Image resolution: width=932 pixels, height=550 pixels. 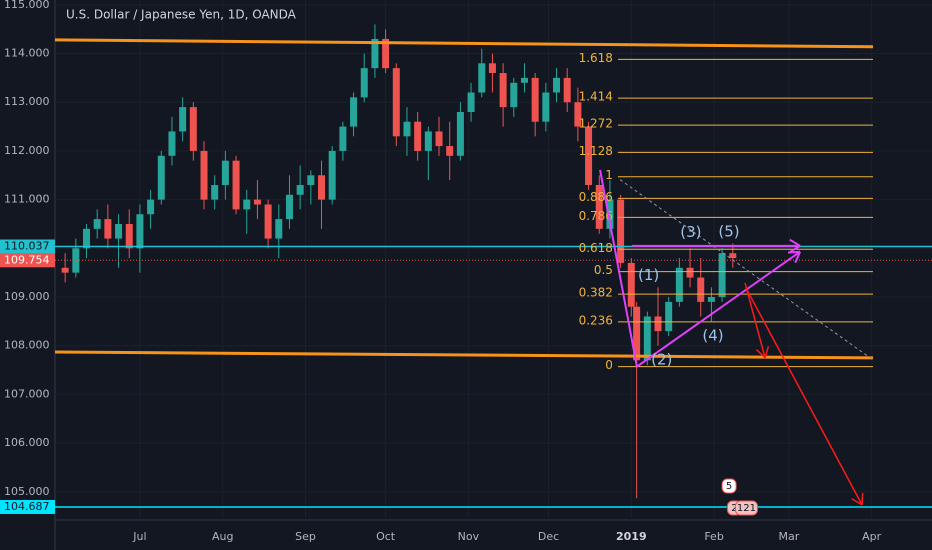 What do you see at coordinates (27, 101) in the screenshot?
I see `y-tick-label: 113.000` at bounding box center [27, 101].